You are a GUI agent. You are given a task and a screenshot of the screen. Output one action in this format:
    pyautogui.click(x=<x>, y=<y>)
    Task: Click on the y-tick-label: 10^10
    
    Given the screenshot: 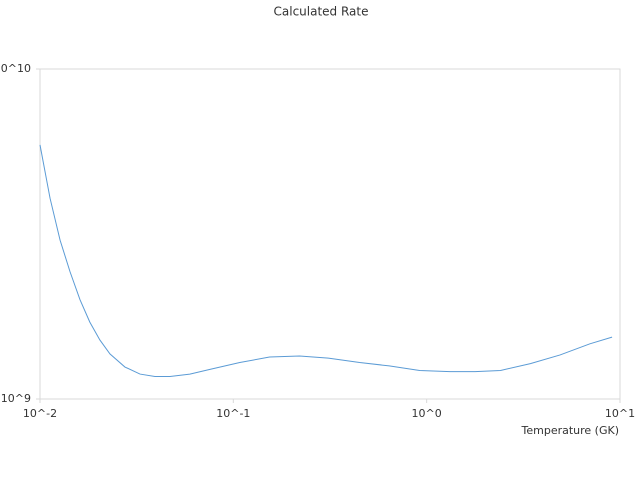 What is the action you would take?
    pyautogui.click(x=15, y=68)
    